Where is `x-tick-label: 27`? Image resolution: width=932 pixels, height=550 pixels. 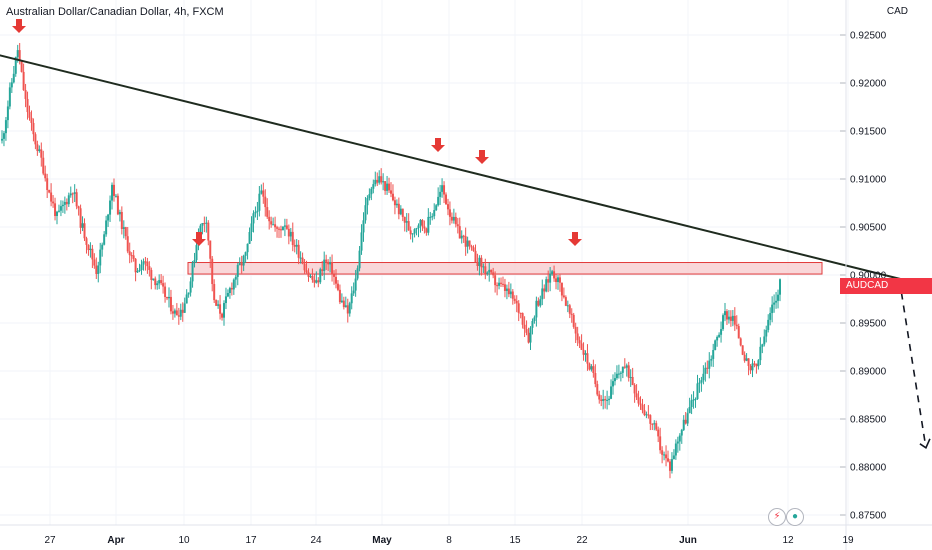
x-tick-label: 27 is located at coordinates (50, 540).